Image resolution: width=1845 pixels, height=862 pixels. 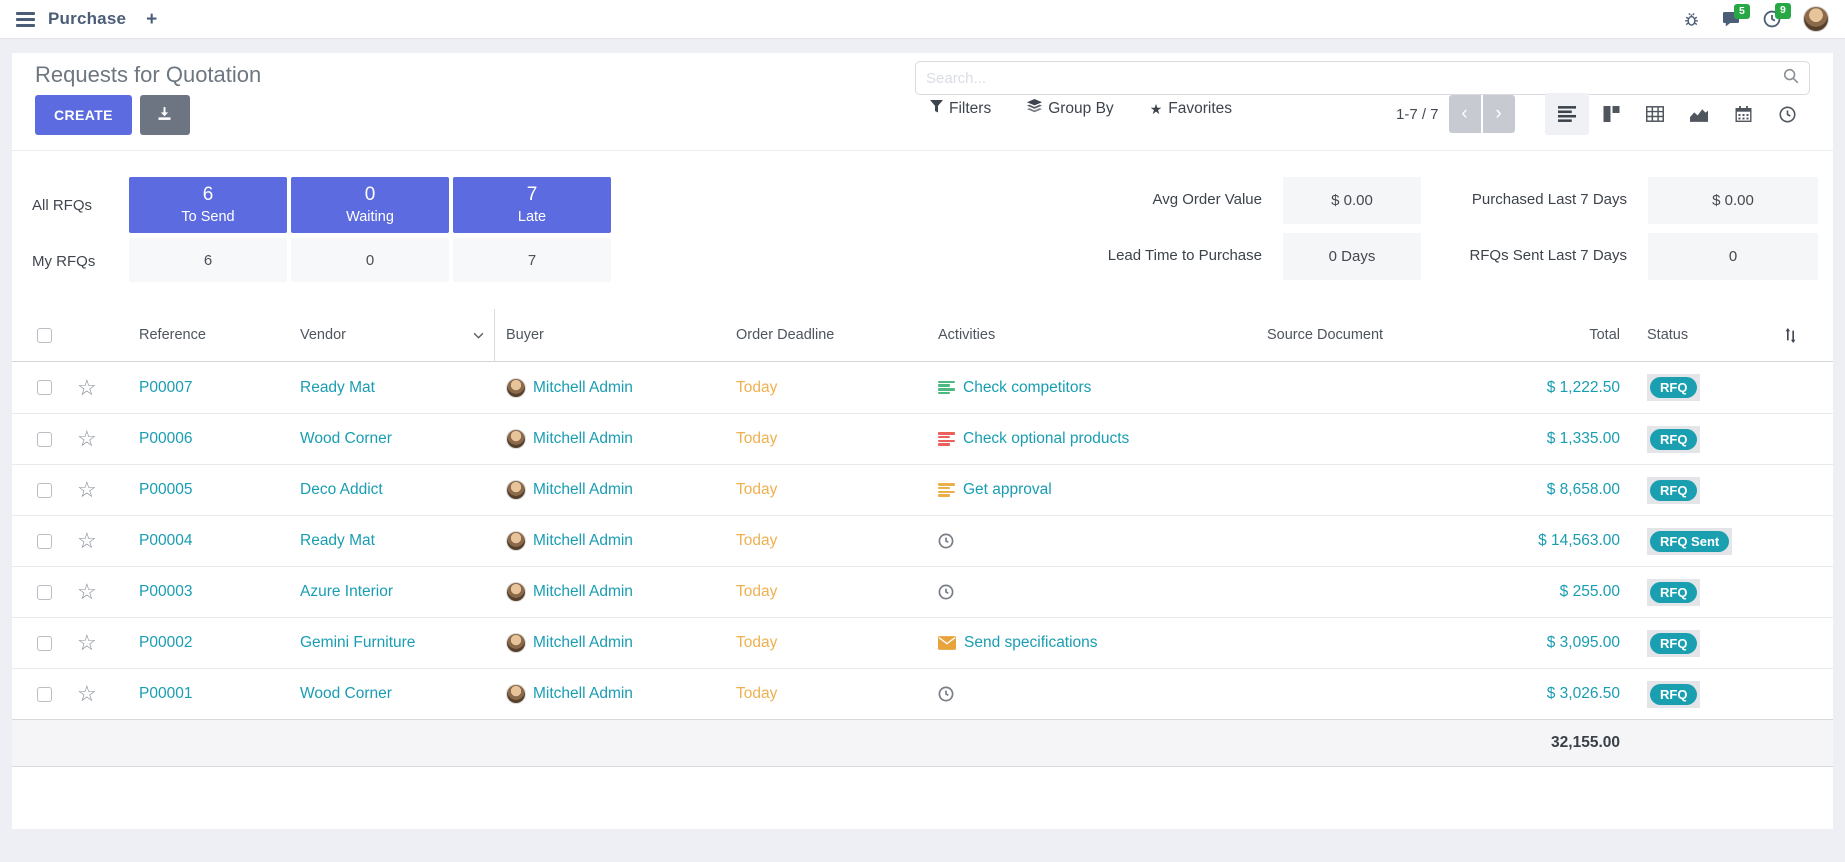 What do you see at coordinates (166, 489) in the screenshot?
I see `reference-link: P00005` at bounding box center [166, 489].